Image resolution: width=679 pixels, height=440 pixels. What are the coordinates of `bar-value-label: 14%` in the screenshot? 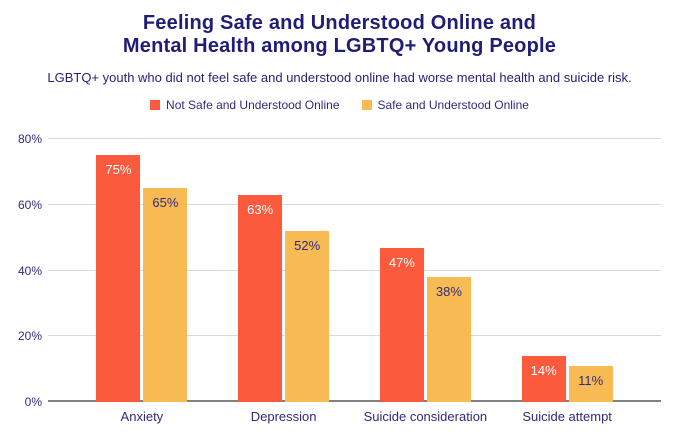 It's located at (543, 370).